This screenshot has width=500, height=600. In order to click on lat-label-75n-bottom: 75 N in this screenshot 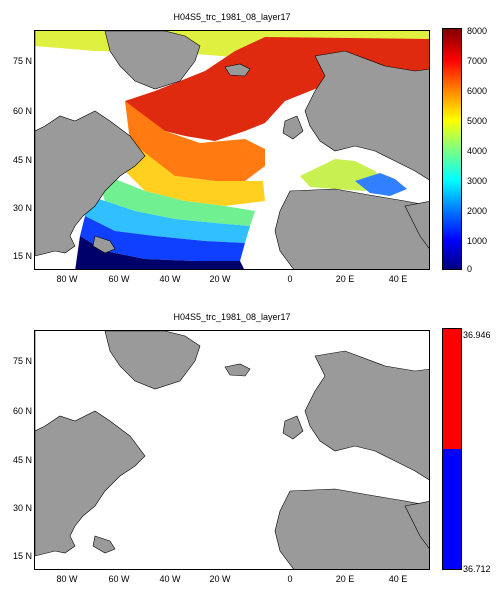, I will do `click(22, 361)`.